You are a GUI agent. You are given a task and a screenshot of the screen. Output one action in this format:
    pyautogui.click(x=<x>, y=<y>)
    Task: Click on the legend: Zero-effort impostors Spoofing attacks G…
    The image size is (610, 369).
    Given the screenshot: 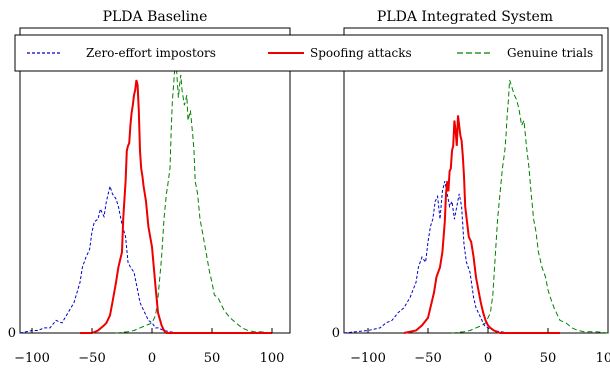 What is the action you would take?
    pyautogui.click(x=308, y=53)
    